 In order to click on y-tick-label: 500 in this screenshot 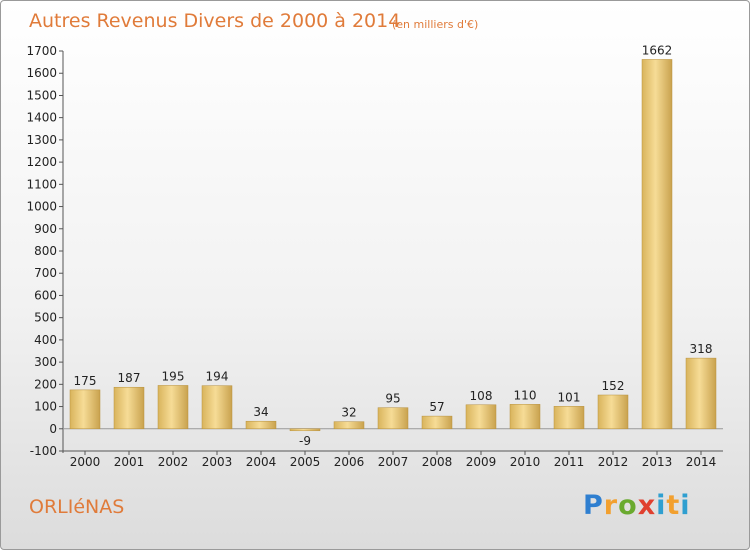, I will do `click(45, 318)`.